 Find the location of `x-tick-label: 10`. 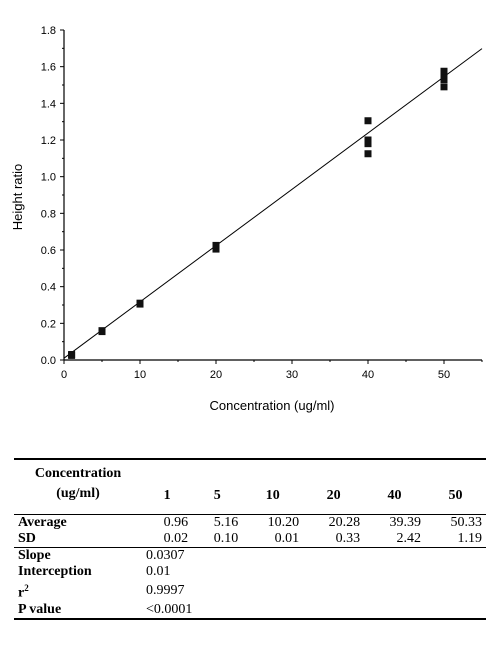

x-tick-label: 10 is located at coordinates (140, 375).